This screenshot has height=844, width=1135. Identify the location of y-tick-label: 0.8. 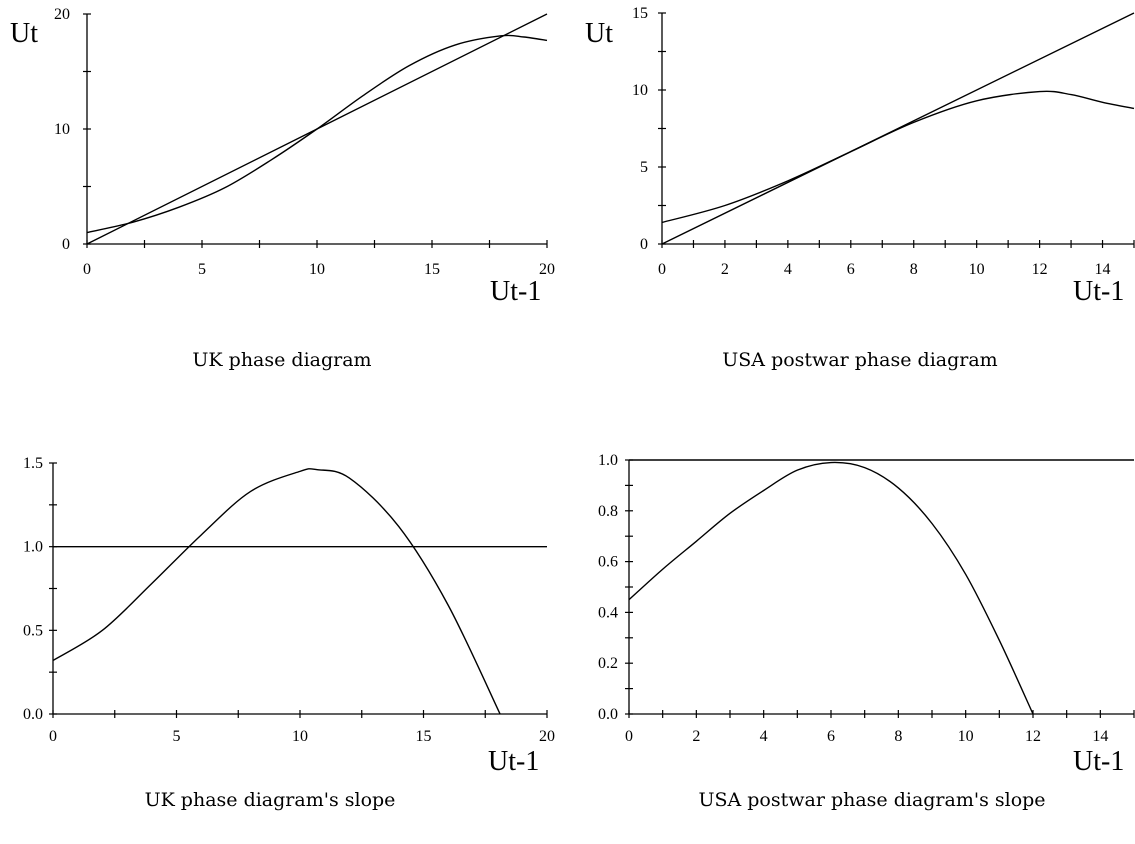
(608, 511).